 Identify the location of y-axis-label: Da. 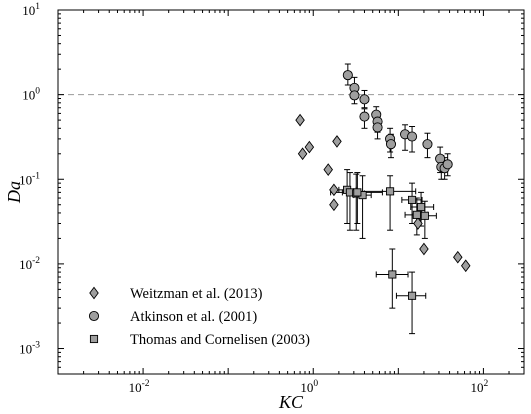
(14, 192).